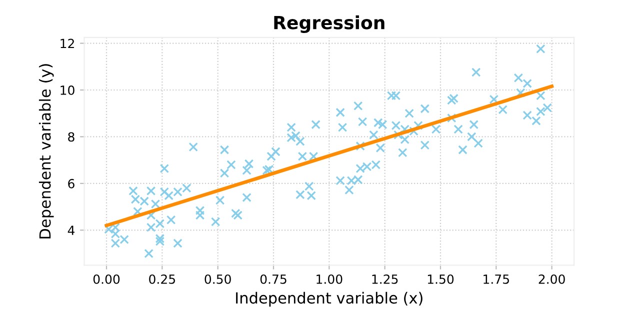 This screenshot has width=624, height=312. I want to click on x-tick-label: 0.50, so click(217, 279).